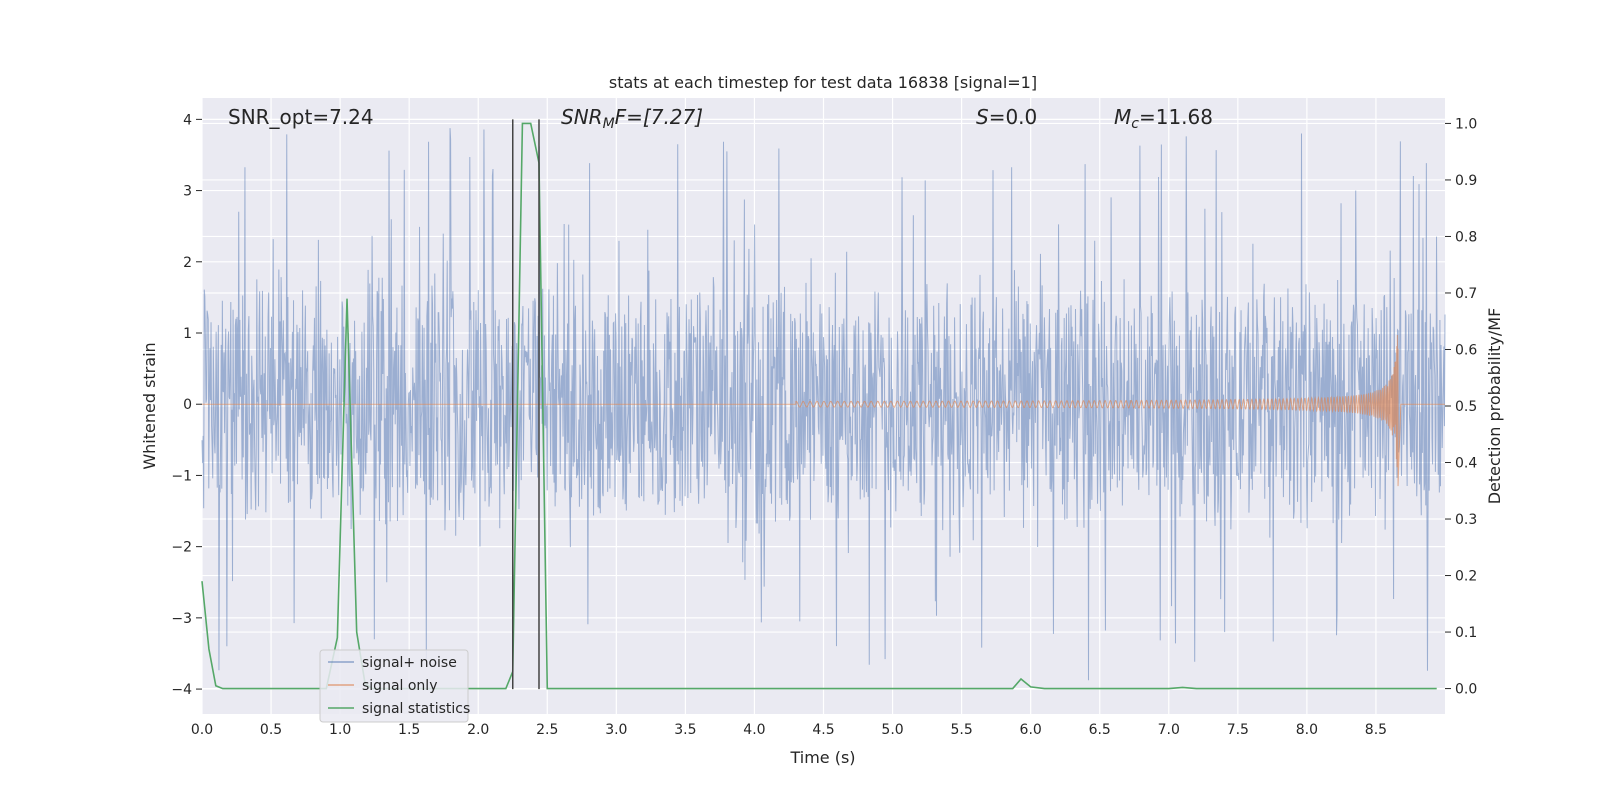 Image resolution: width=1600 pixels, height=800 pixels. Describe the element at coordinates (822, 757) in the screenshot. I see `x-axis-label: Time (s)` at that location.